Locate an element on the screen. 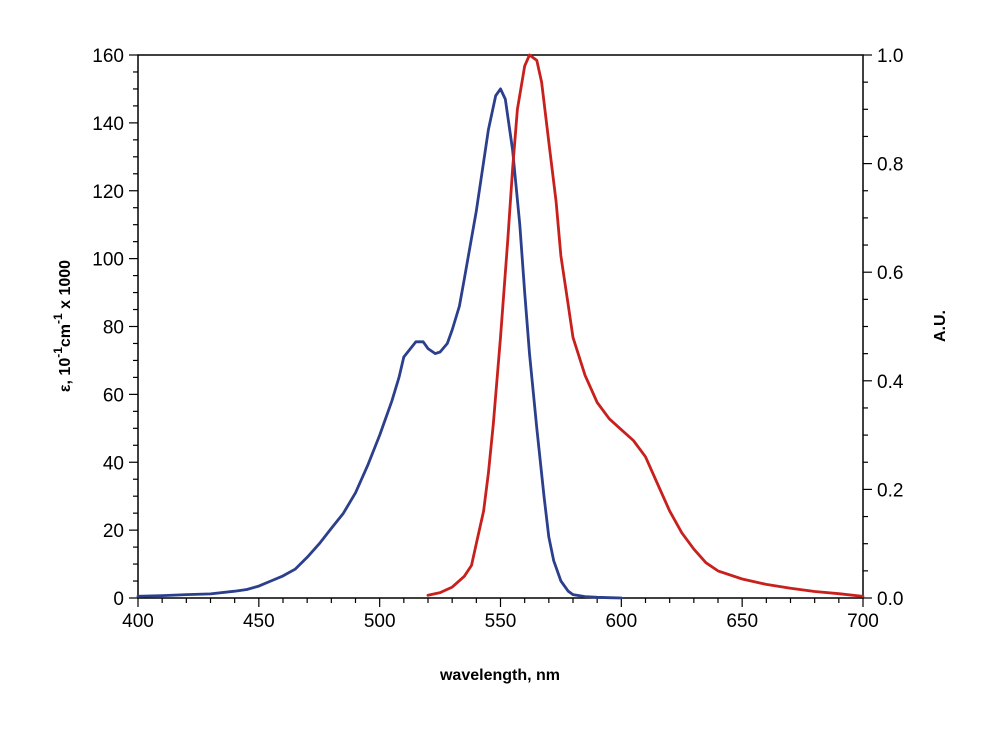  y-axis-right-title: A.U. is located at coordinates (940, 326).